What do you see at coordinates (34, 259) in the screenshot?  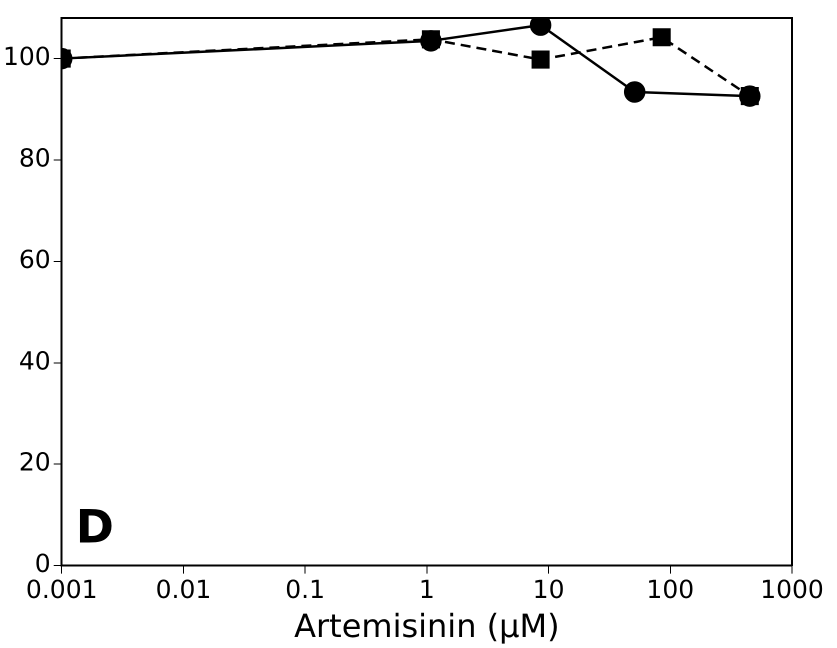 I see `y-tick-label: 60` at bounding box center [34, 259].